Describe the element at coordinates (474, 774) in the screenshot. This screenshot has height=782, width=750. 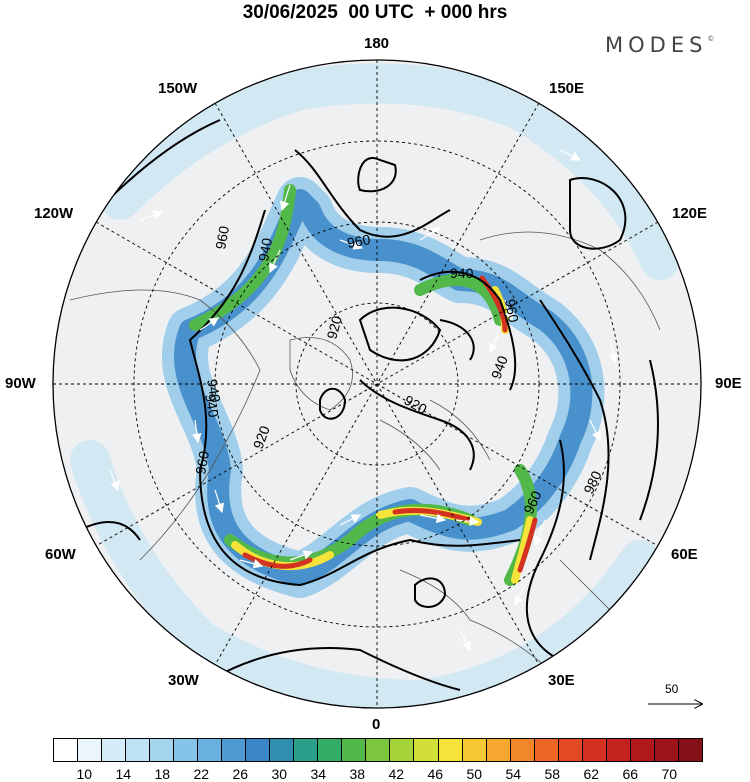
I see `colorbar-tick-label: 50` at that location.